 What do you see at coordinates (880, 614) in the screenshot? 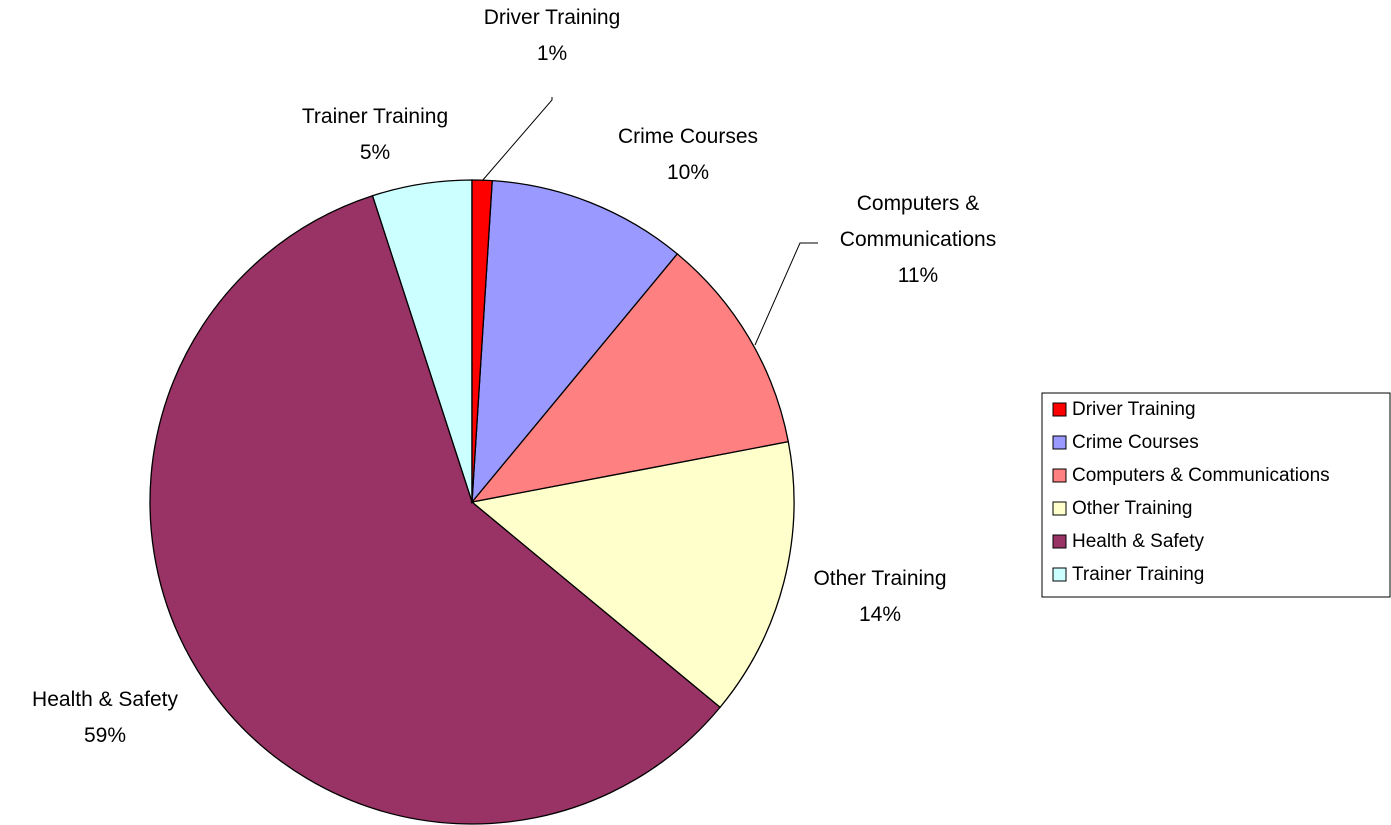
I see `slice-label-value: 14%` at bounding box center [880, 614].